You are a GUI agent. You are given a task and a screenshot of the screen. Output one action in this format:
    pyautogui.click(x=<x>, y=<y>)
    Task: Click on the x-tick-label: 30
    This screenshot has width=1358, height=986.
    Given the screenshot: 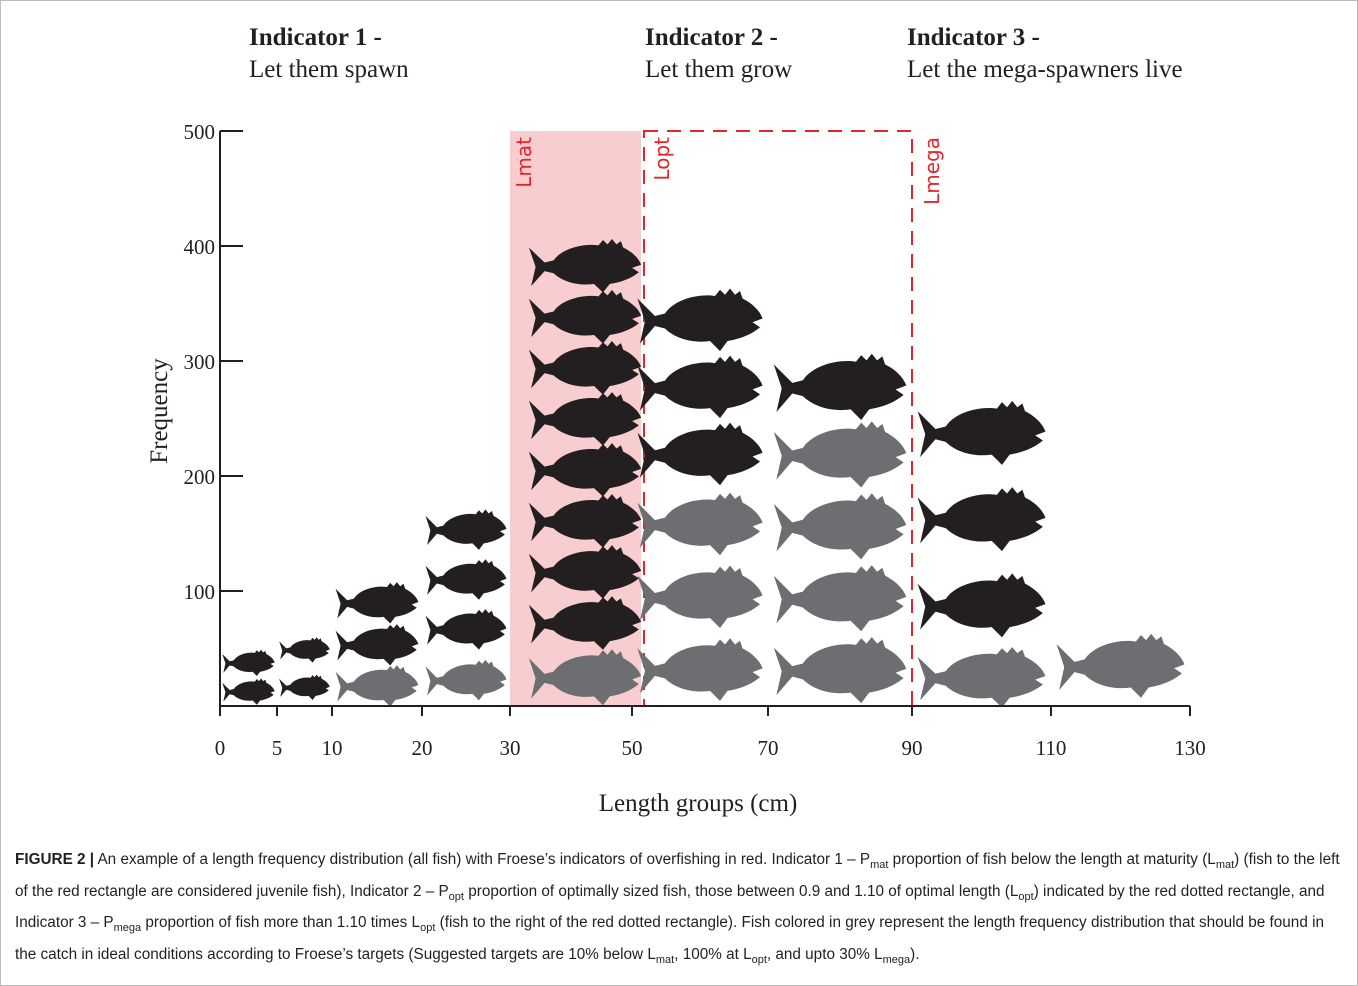 What is the action you would take?
    pyautogui.click(x=510, y=748)
    